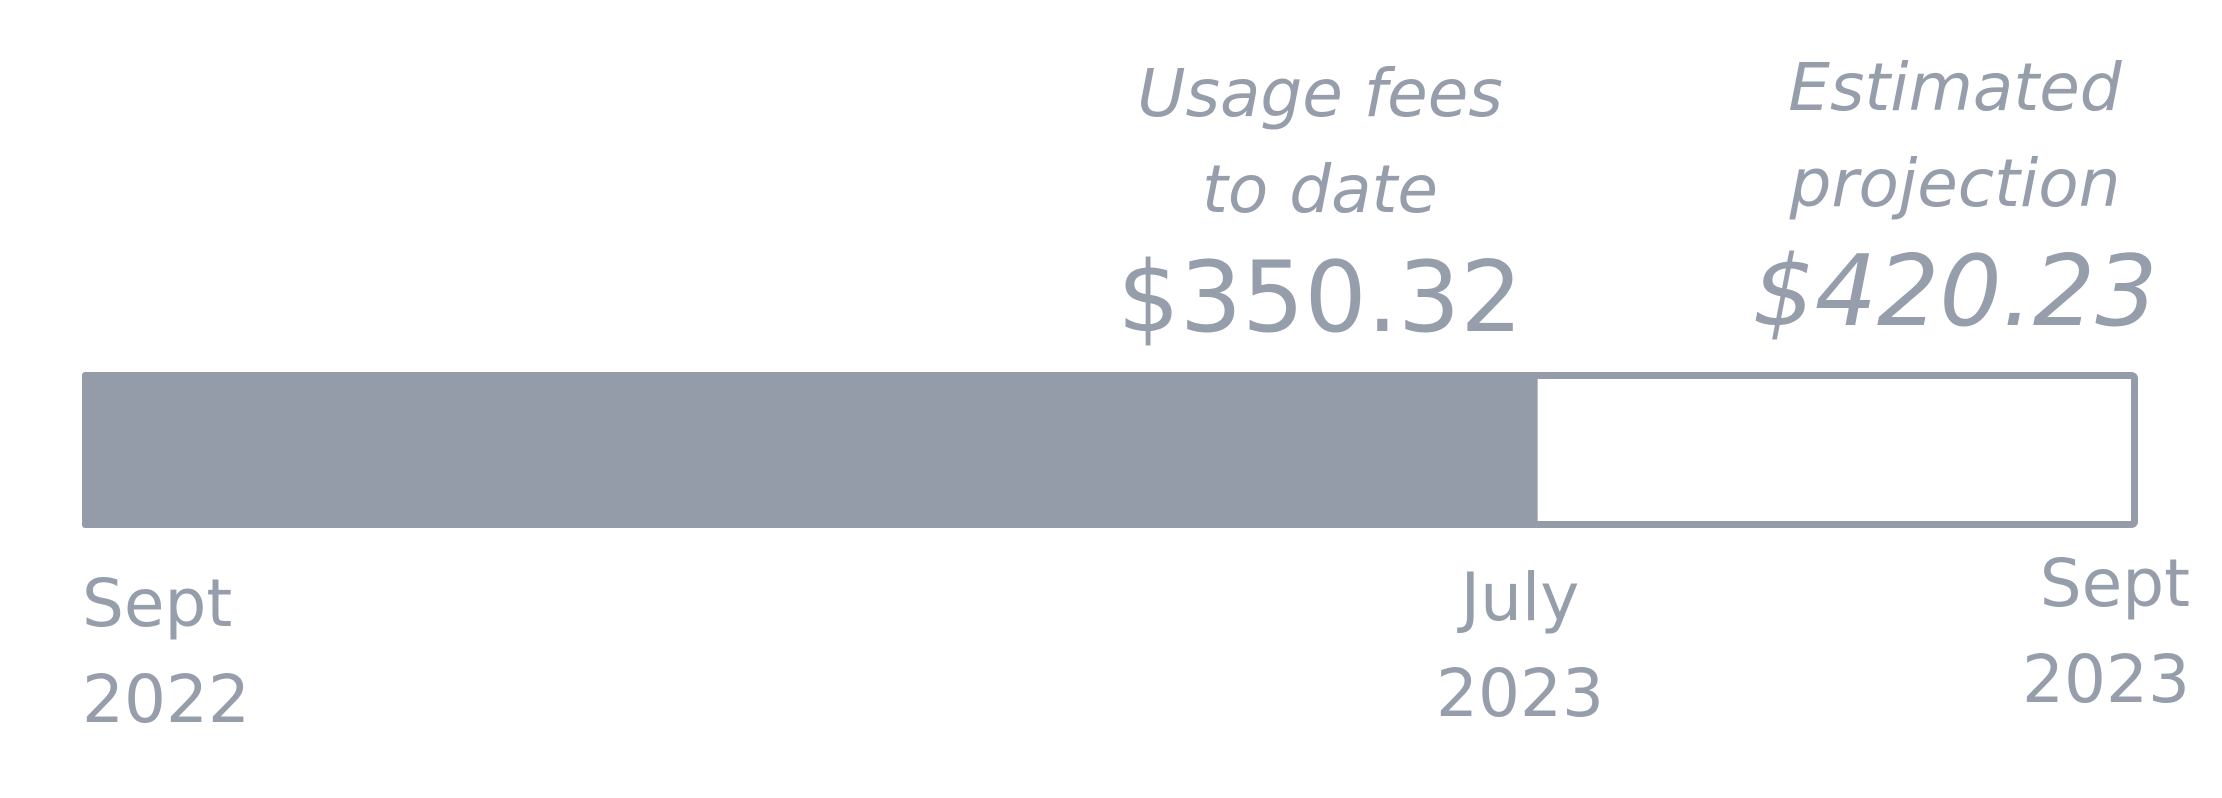 The height and width of the screenshot is (798, 2222). Describe the element at coordinates (1520, 693) in the screenshot. I see `tick-current-year: 2023` at that location.